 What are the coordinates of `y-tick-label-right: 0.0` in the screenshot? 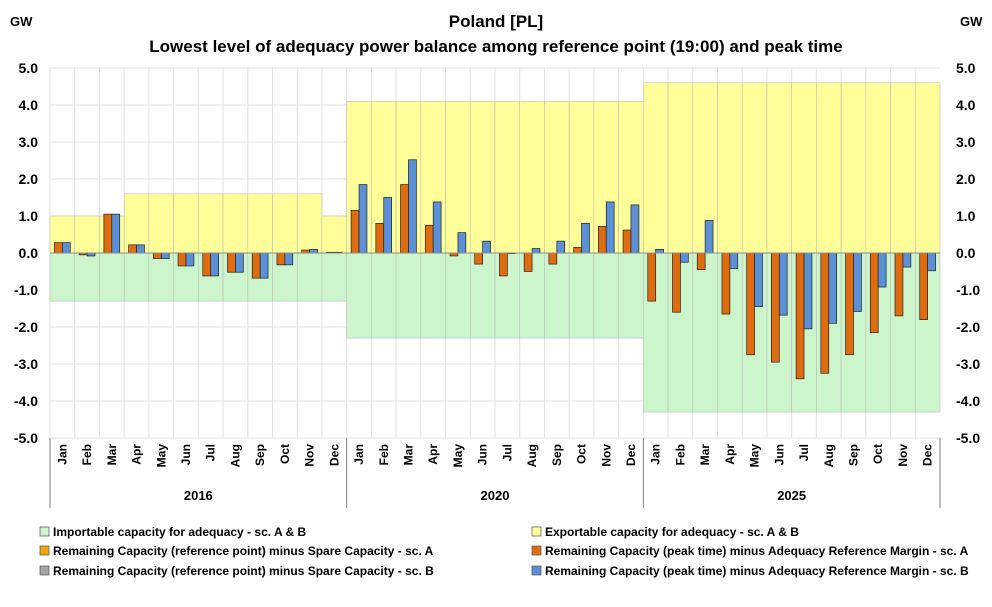 It's located at (966, 253).